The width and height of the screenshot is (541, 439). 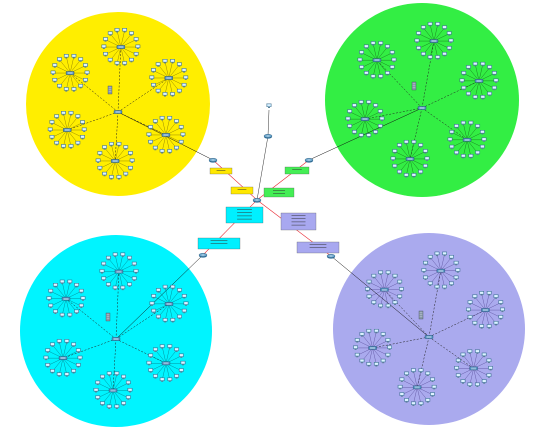 I want to click on desktop-pc-icon, so click(x=269, y=106).